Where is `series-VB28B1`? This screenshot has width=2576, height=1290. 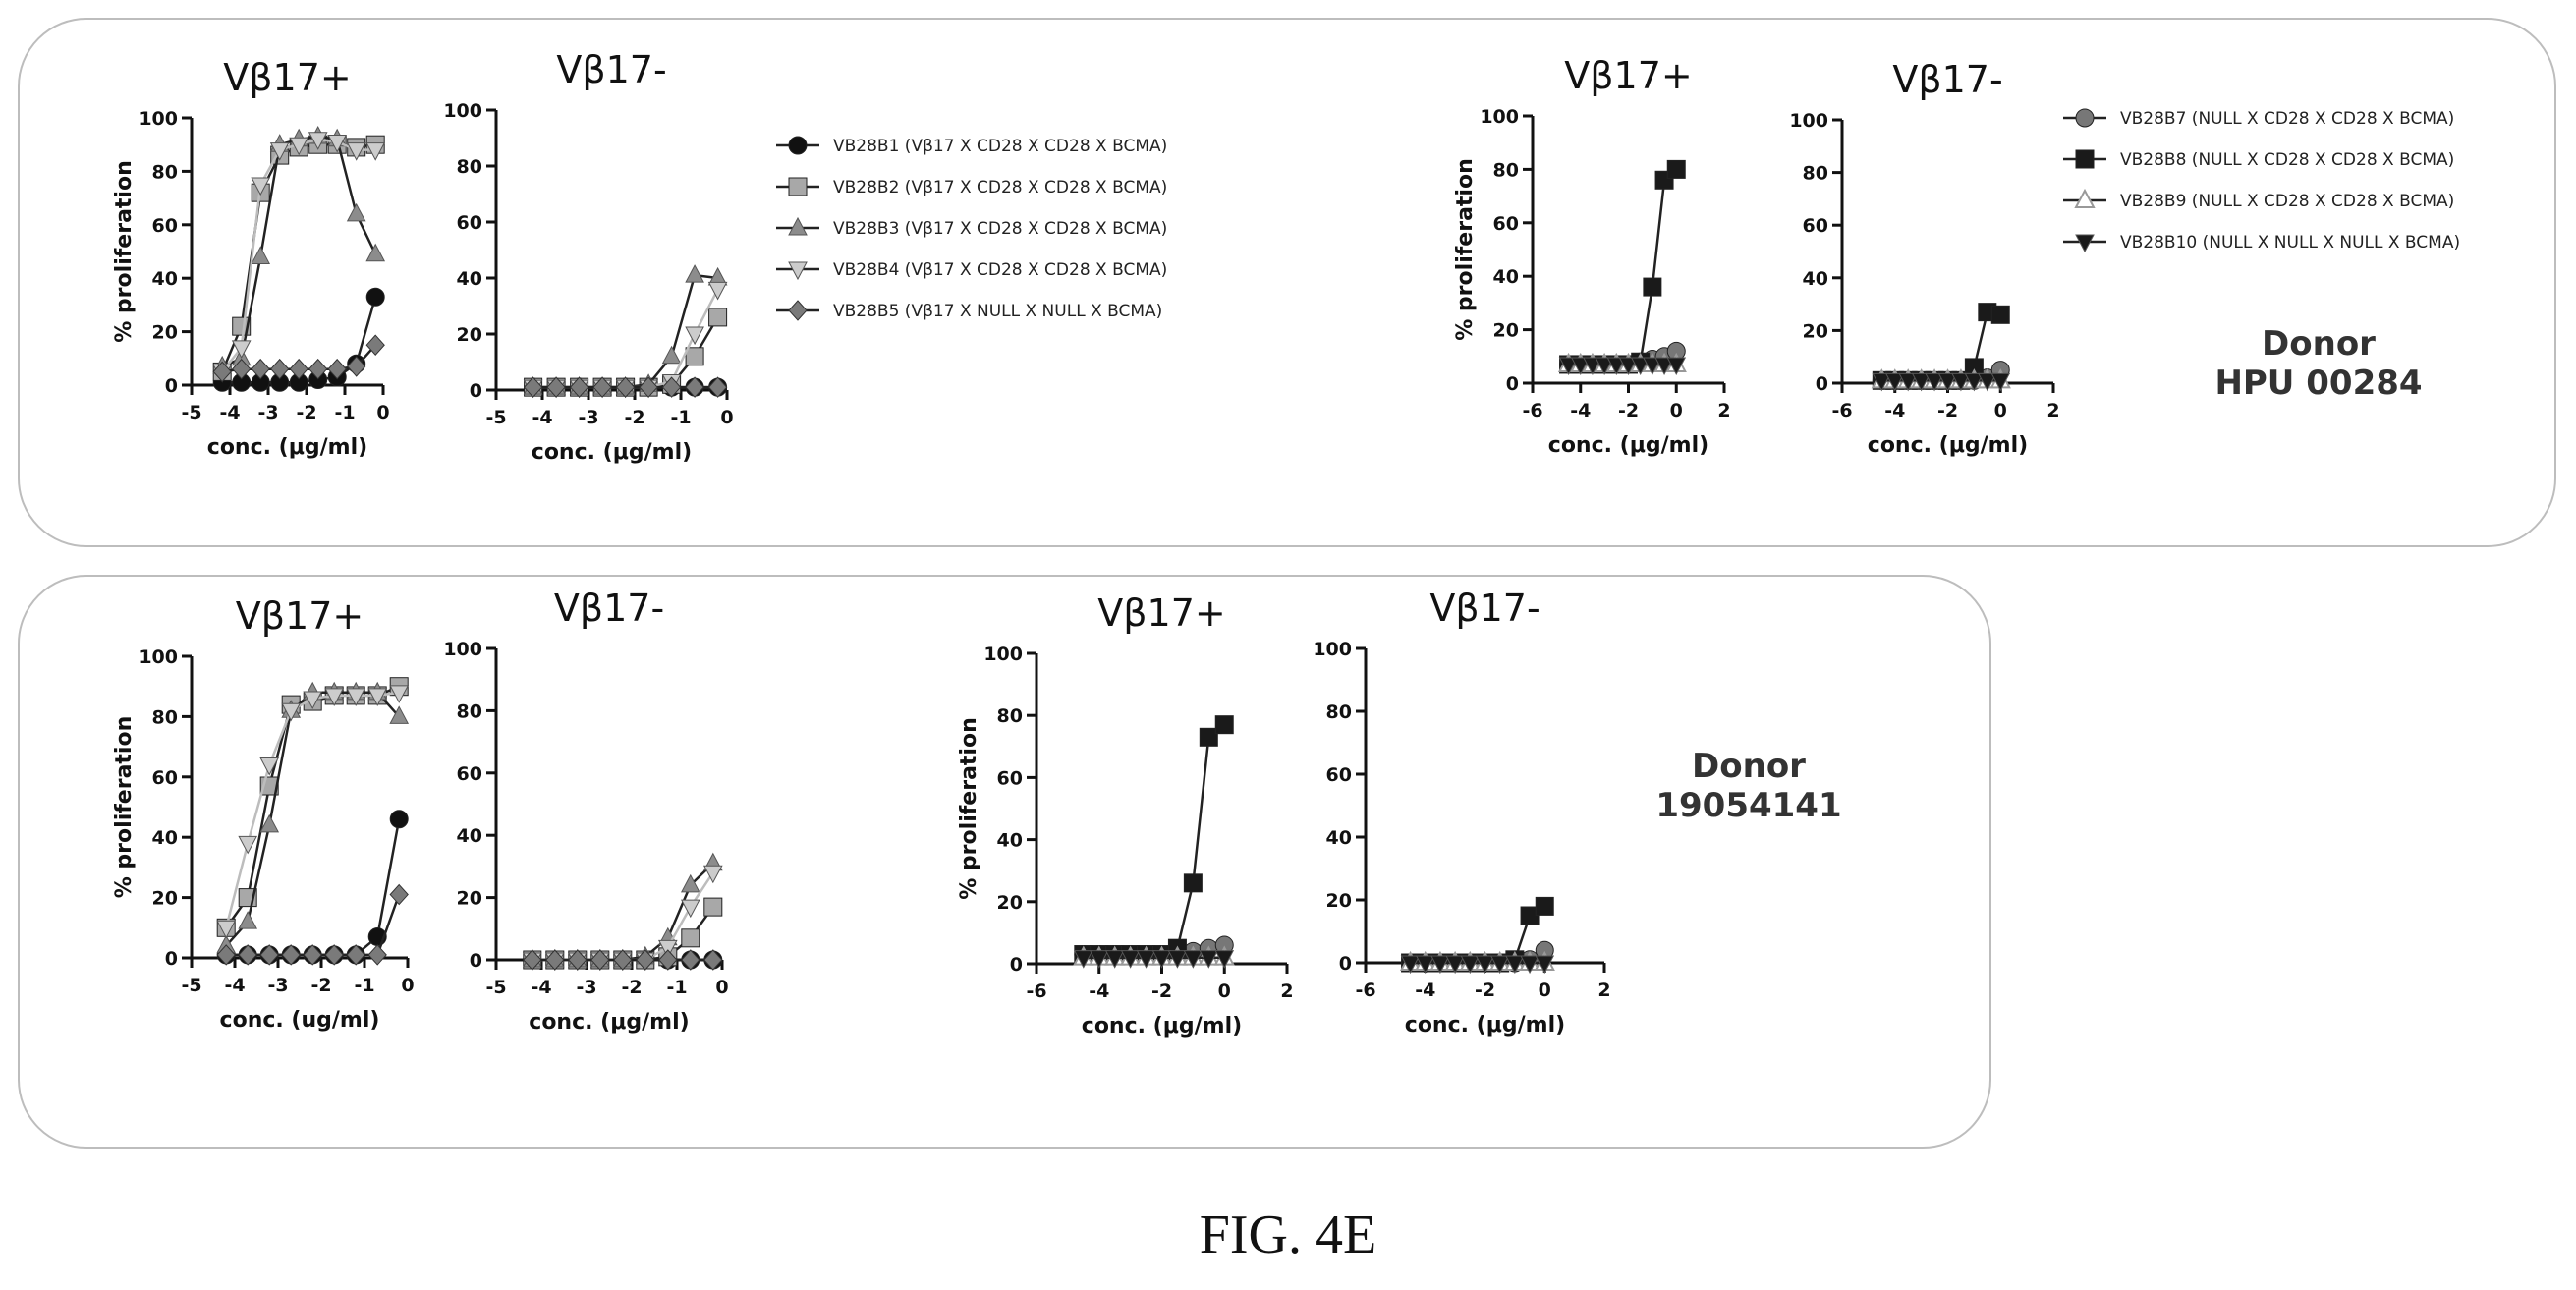 series-VB28B1 is located at coordinates (312, 888).